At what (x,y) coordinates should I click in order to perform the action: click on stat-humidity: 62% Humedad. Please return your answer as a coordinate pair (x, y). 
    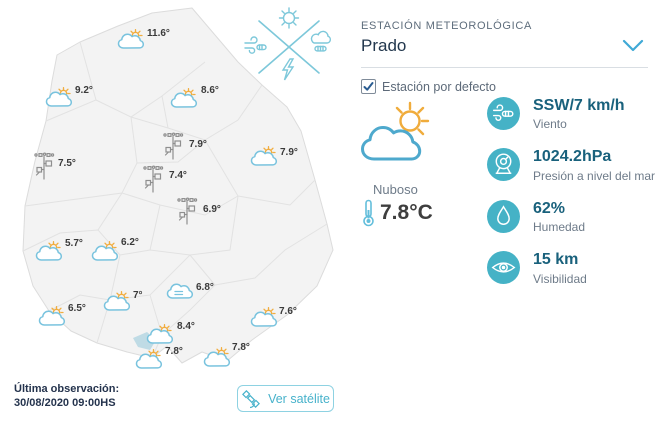
    Looking at the image, I should click on (571, 217).